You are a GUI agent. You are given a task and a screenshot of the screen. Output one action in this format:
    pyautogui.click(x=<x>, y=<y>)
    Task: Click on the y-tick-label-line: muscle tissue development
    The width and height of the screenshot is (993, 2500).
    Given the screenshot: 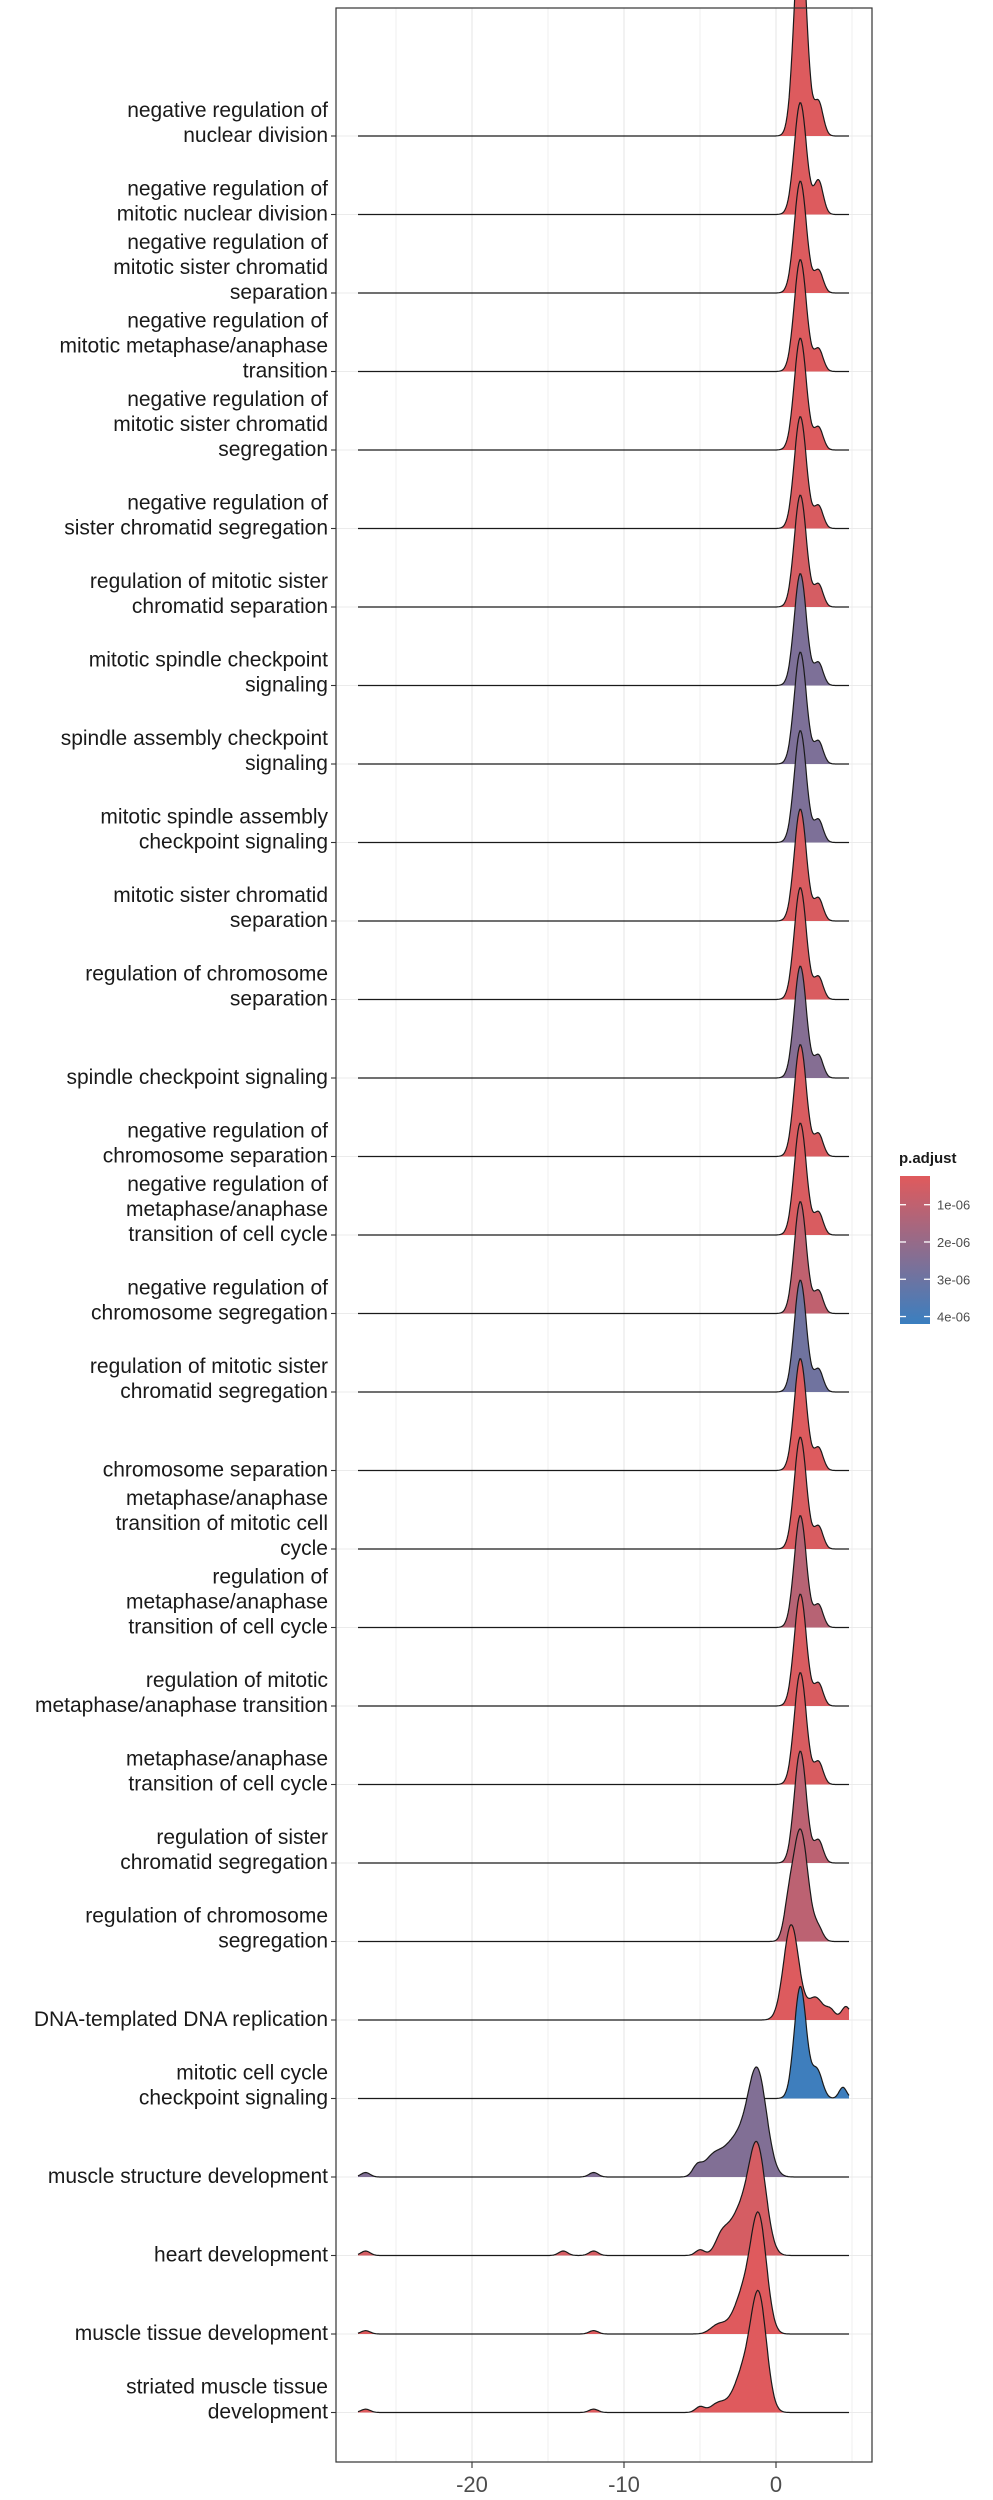 What is the action you would take?
    pyautogui.click(x=201, y=2333)
    